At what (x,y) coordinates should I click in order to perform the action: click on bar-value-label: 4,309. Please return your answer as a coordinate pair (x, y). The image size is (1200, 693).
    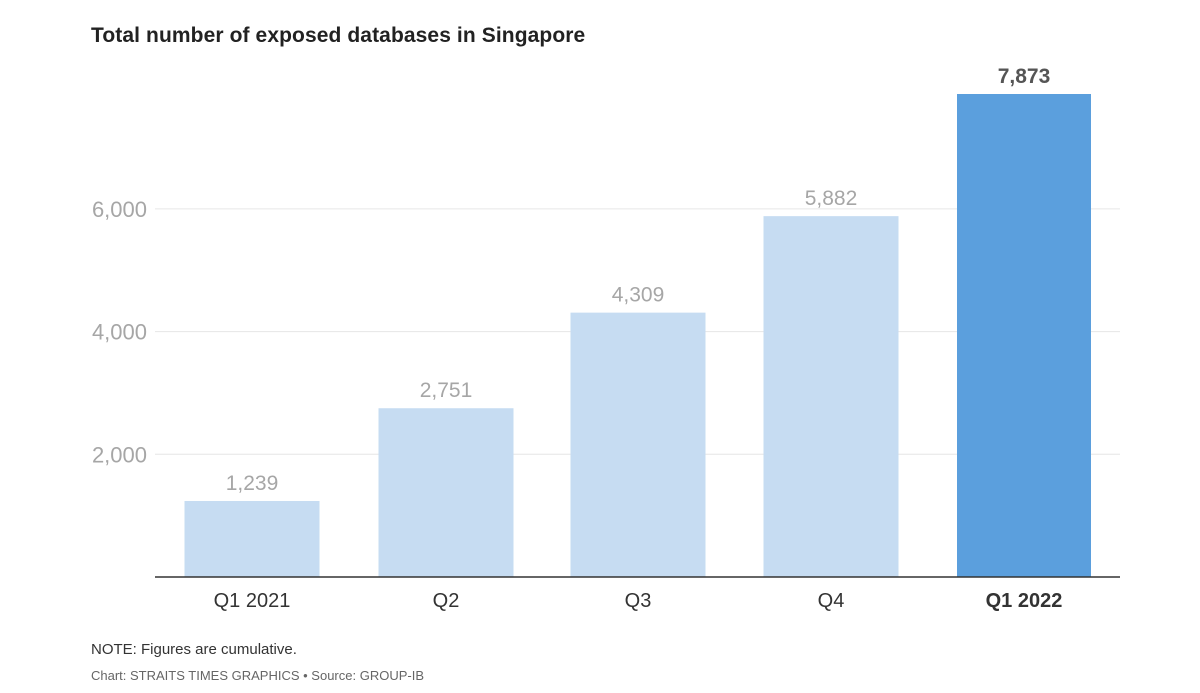
    Looking at the image, I should click on (638, 295).